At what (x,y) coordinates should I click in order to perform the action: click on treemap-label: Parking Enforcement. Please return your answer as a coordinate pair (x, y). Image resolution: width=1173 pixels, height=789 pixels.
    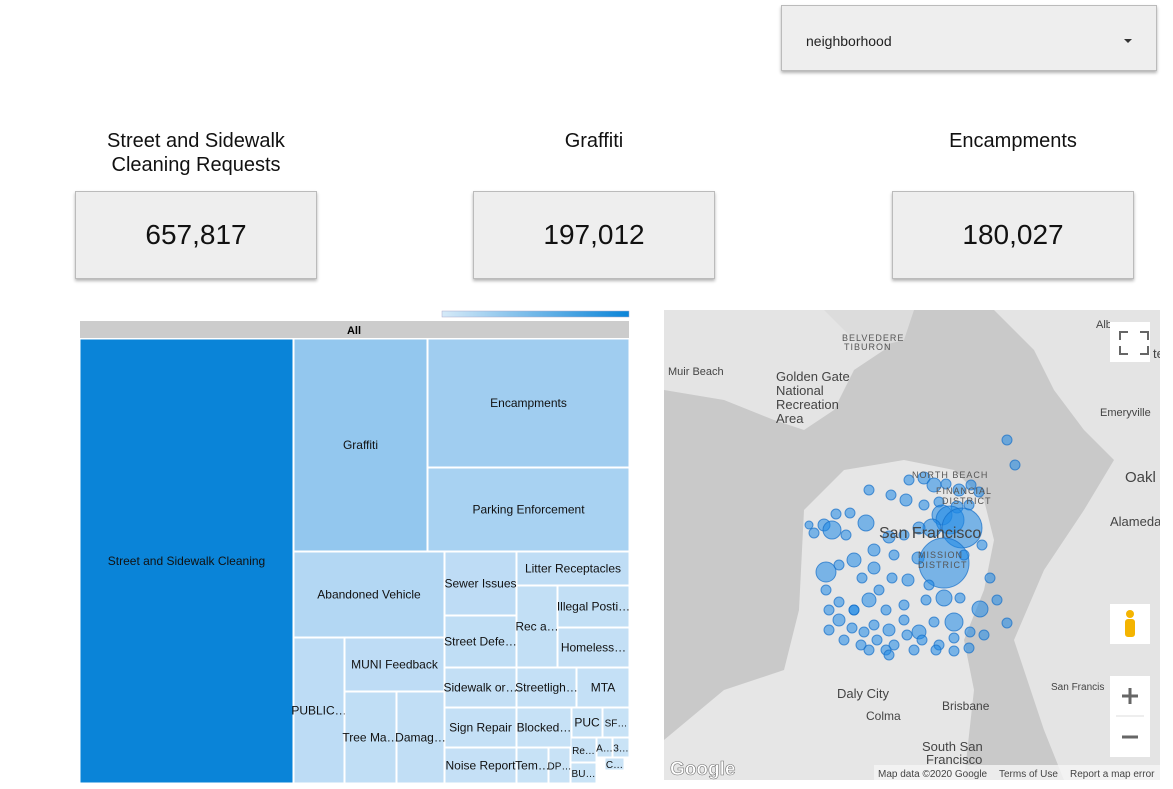
    Looking at the image, I should click on (528, 510).